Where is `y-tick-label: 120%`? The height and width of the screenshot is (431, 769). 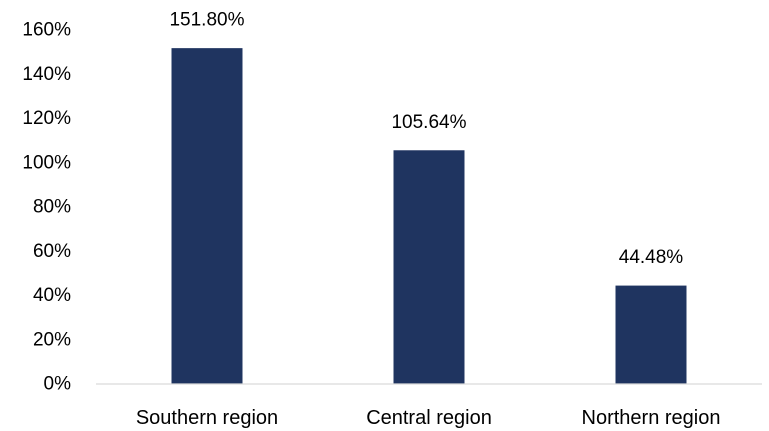 y-tick-label: 120% is located at coordinates (46, 118).